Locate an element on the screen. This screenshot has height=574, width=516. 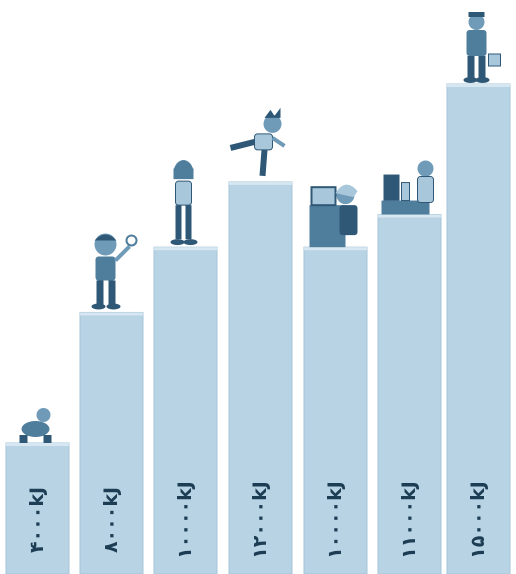
bar-7: ۱۵۰۰۰kJ is located at coordinates (478, 328).